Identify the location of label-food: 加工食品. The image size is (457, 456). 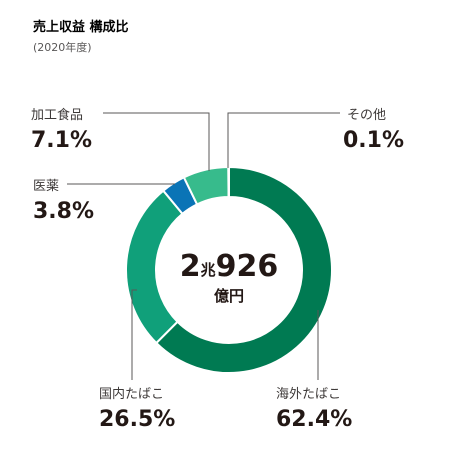
(57, 115).